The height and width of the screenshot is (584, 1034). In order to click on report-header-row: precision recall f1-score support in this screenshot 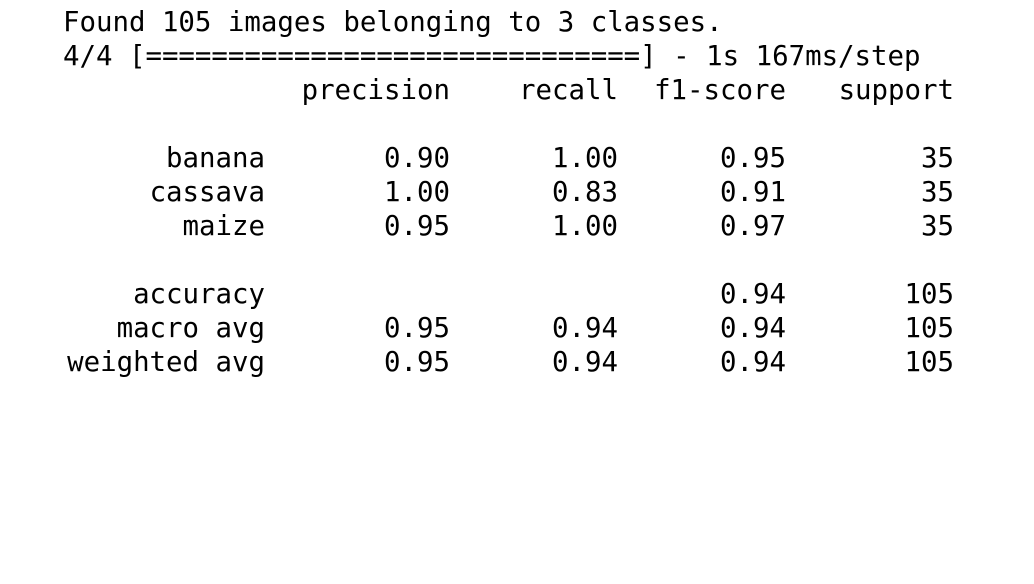, I will do `click(543, 91)`.